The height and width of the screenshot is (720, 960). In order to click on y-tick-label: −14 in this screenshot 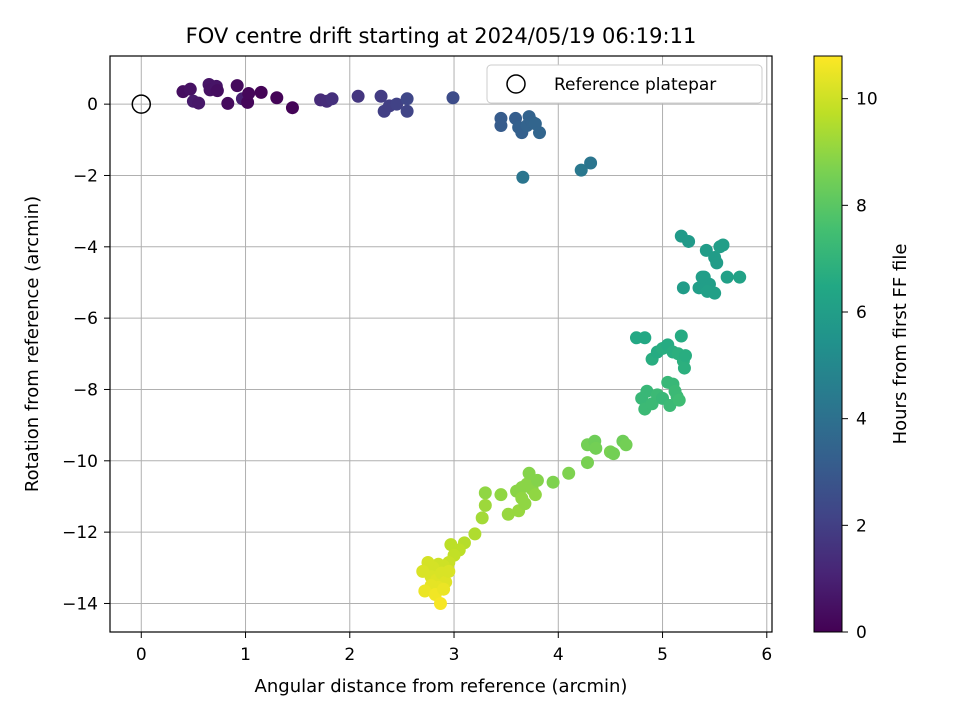, I will do `click(80, 604)`.